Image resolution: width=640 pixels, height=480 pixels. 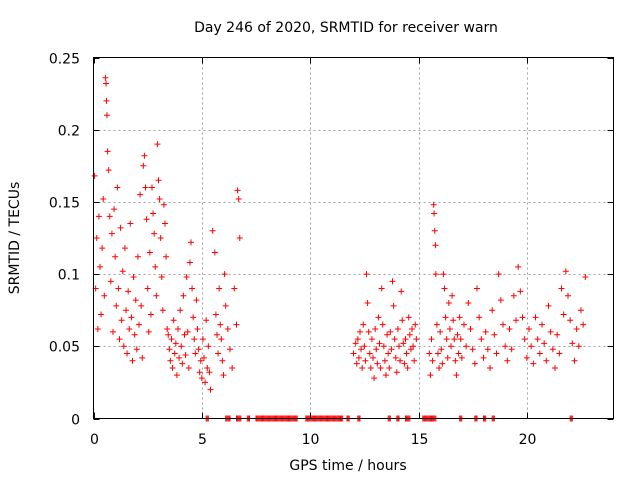 What do you see at coordinates (347, 466) in the screenshot?
I see `x-axis-label: GPS time / hours` at bounding box center [347, 466].